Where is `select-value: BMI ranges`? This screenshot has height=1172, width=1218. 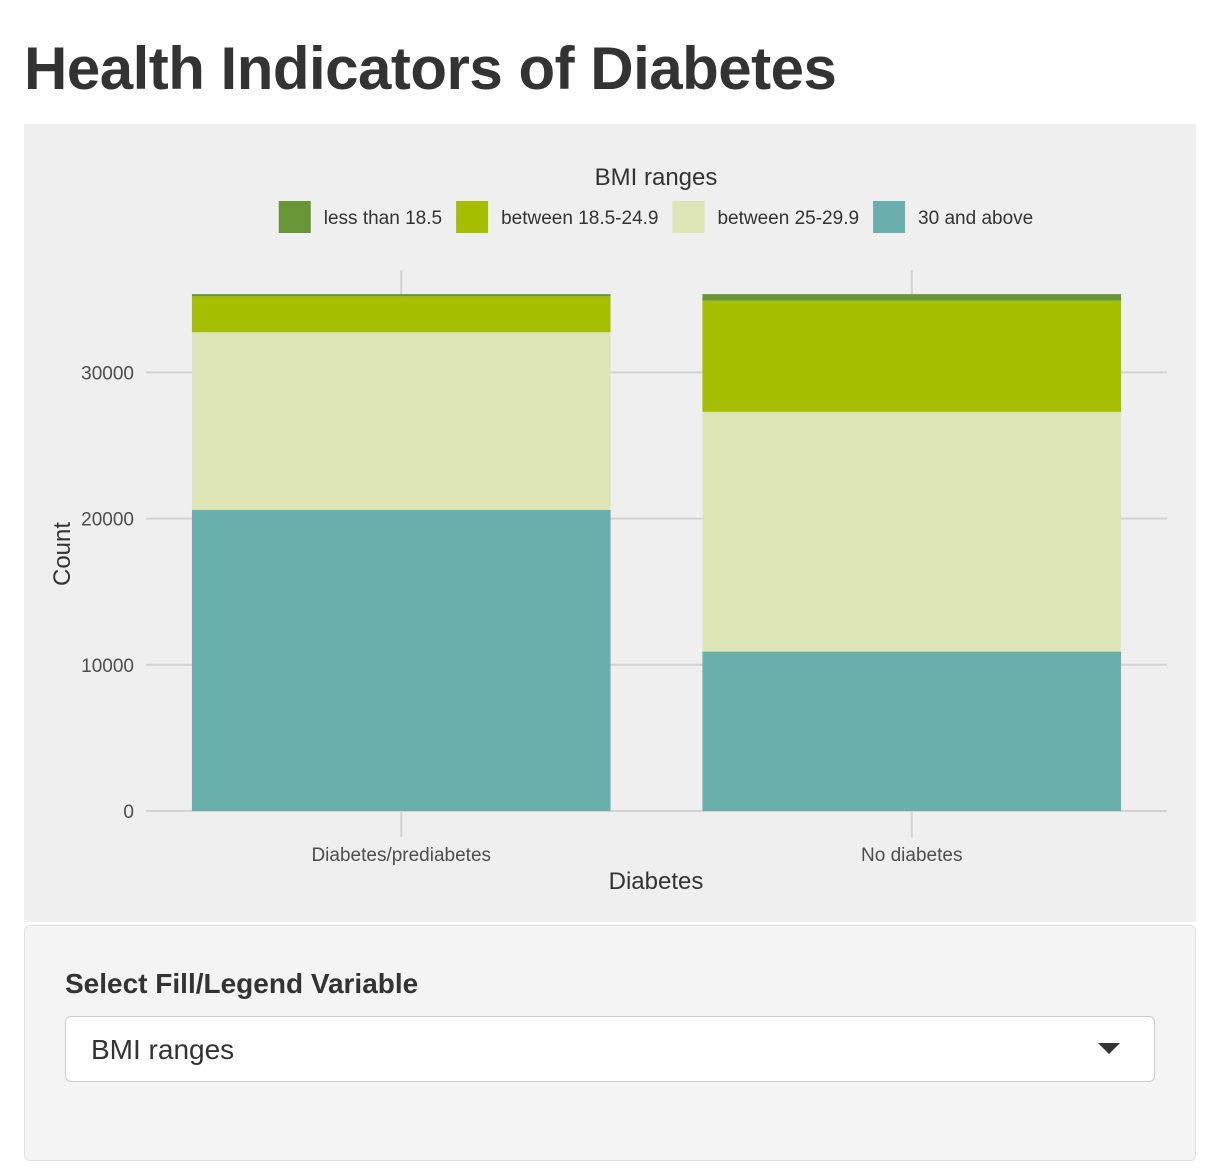 select-value: BMI ranges is located at coordinates (163, 1049).